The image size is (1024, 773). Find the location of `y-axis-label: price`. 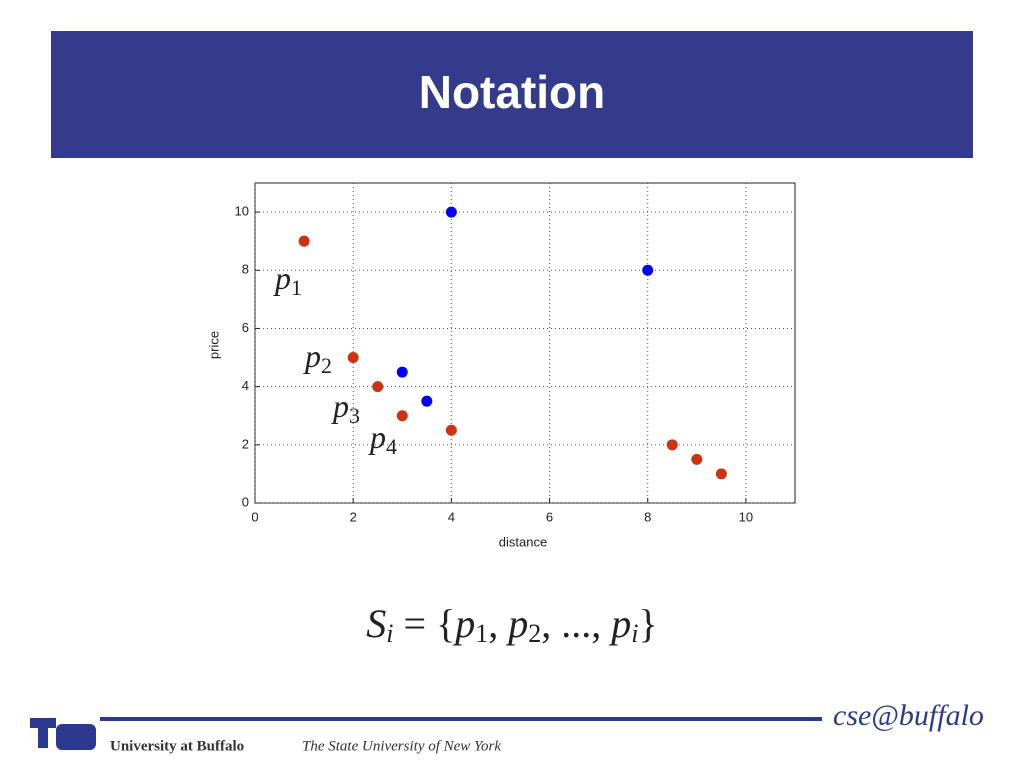

y-axis-label: price is located at coordinates (213, 345).